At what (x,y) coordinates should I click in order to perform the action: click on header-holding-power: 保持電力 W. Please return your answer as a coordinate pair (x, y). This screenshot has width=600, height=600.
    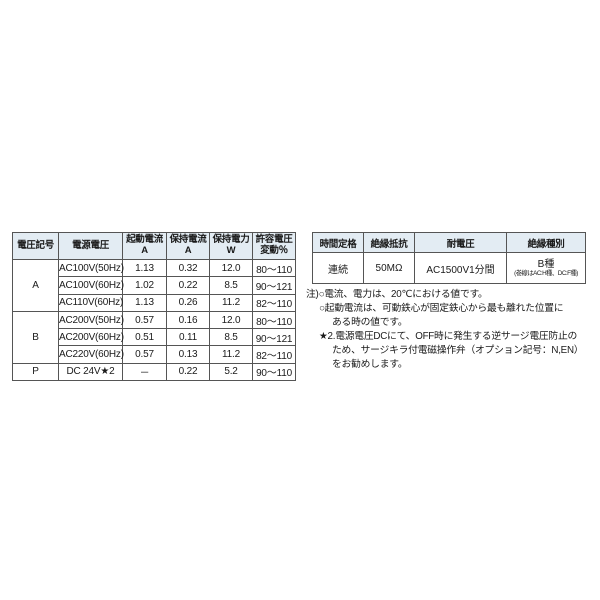
    Looking at the image, I should click on (231, 246).